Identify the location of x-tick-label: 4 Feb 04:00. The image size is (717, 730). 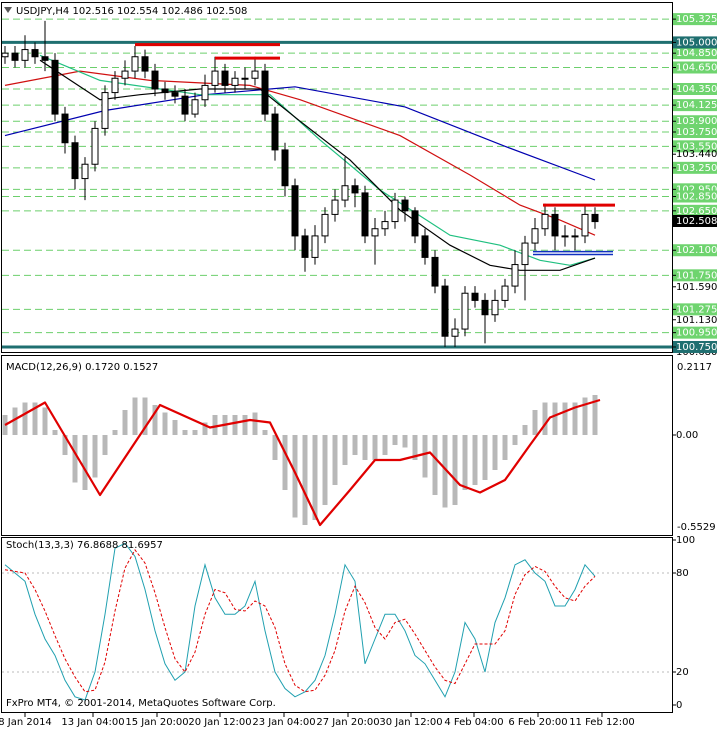
(473, 722).